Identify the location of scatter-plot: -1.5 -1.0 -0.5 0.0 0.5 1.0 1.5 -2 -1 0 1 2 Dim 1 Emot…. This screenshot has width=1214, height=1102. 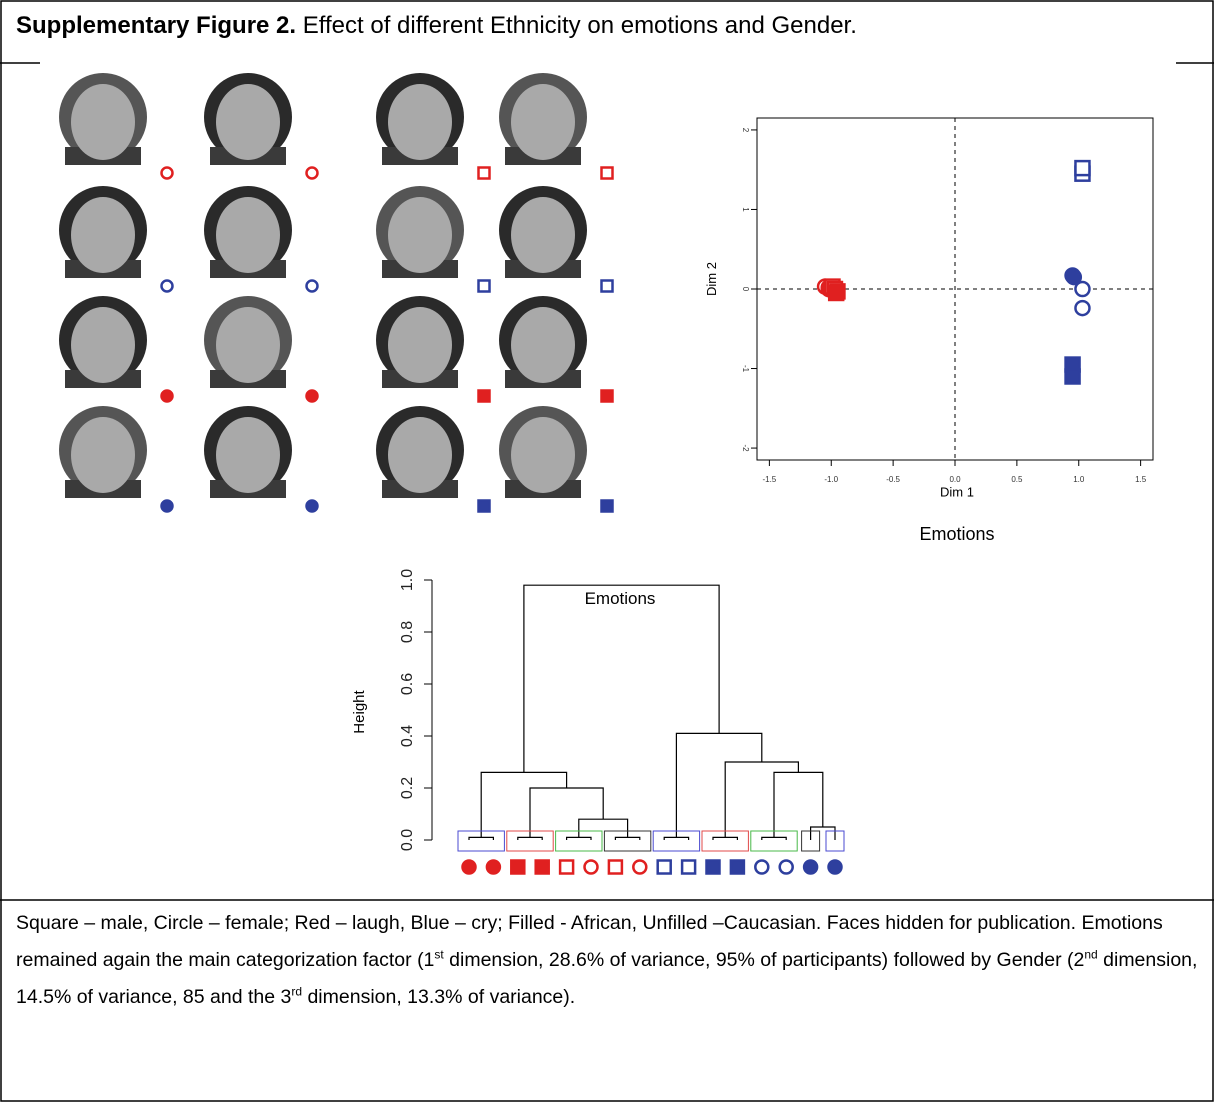
(929, 330).